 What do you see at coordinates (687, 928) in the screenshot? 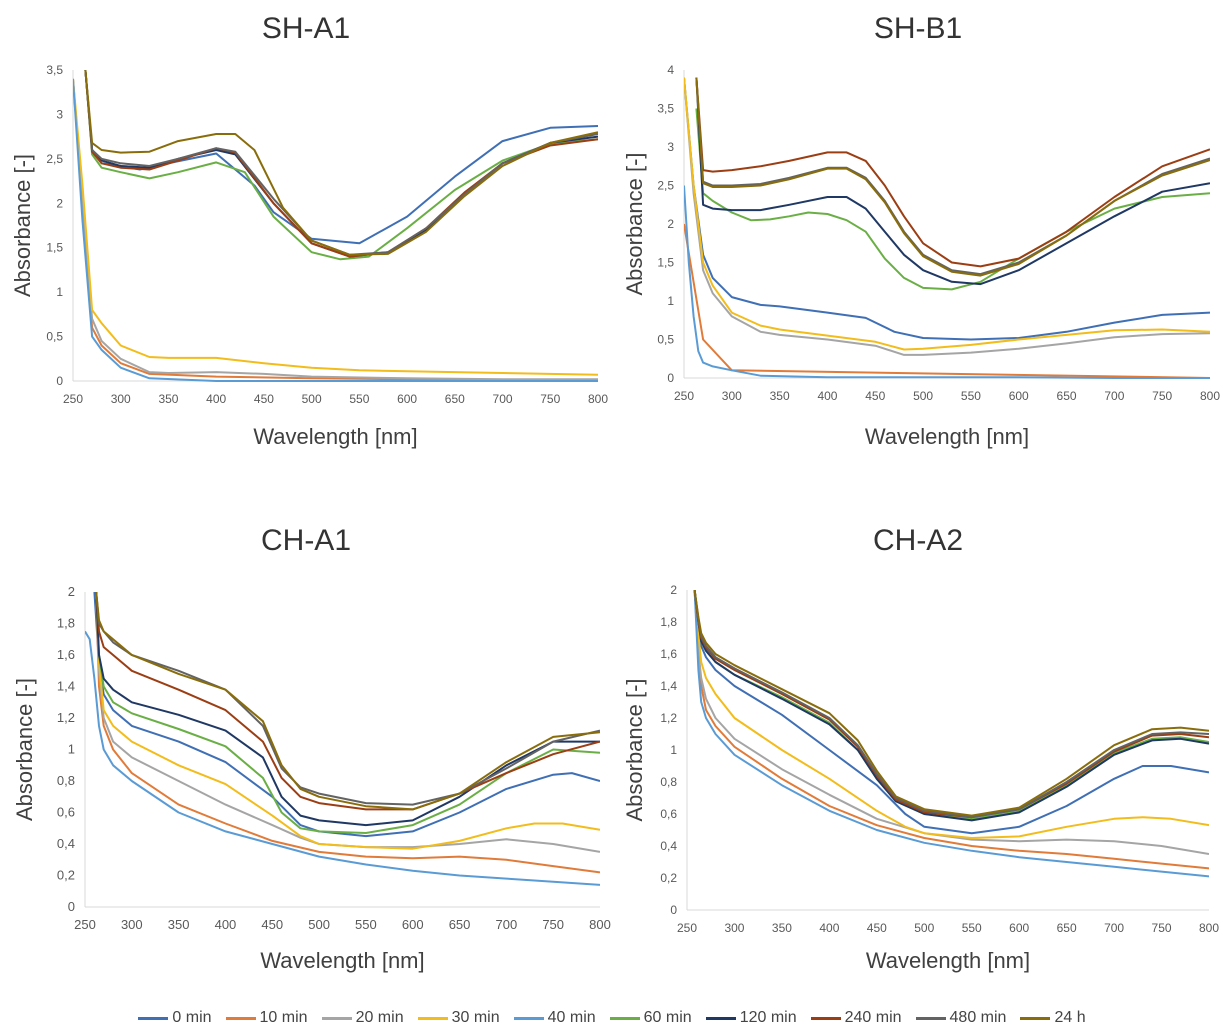
I see `x-tick-label: 250` at bounding box center [687, 928].